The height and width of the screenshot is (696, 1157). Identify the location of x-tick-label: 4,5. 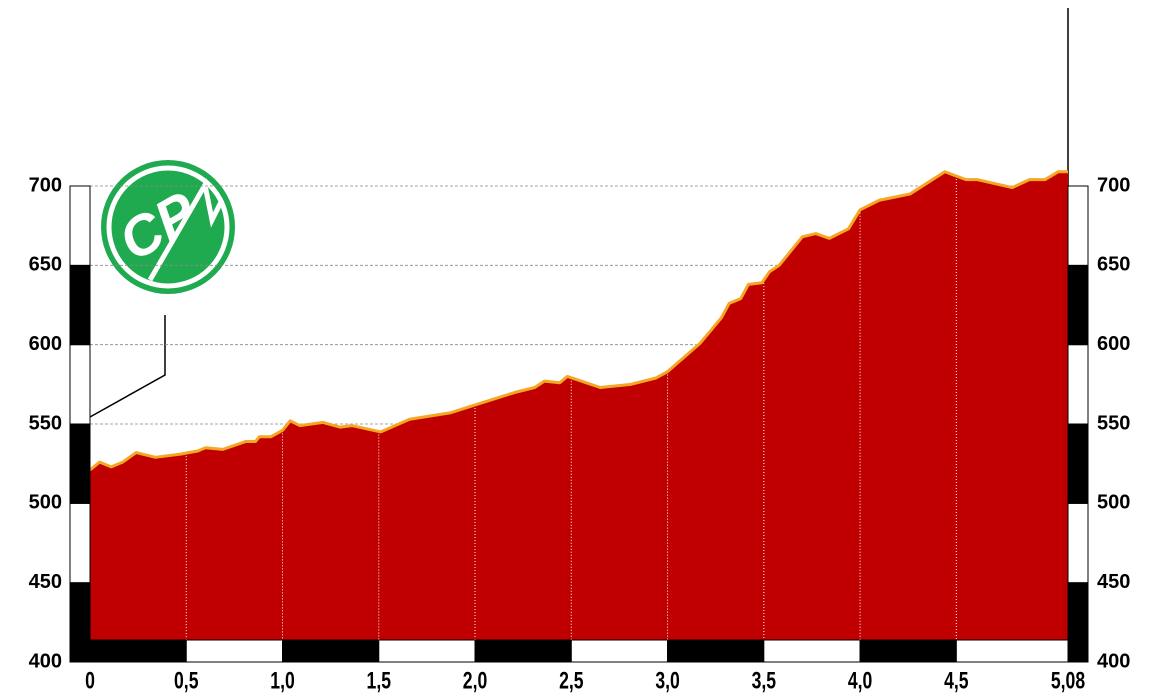
(956, 681).